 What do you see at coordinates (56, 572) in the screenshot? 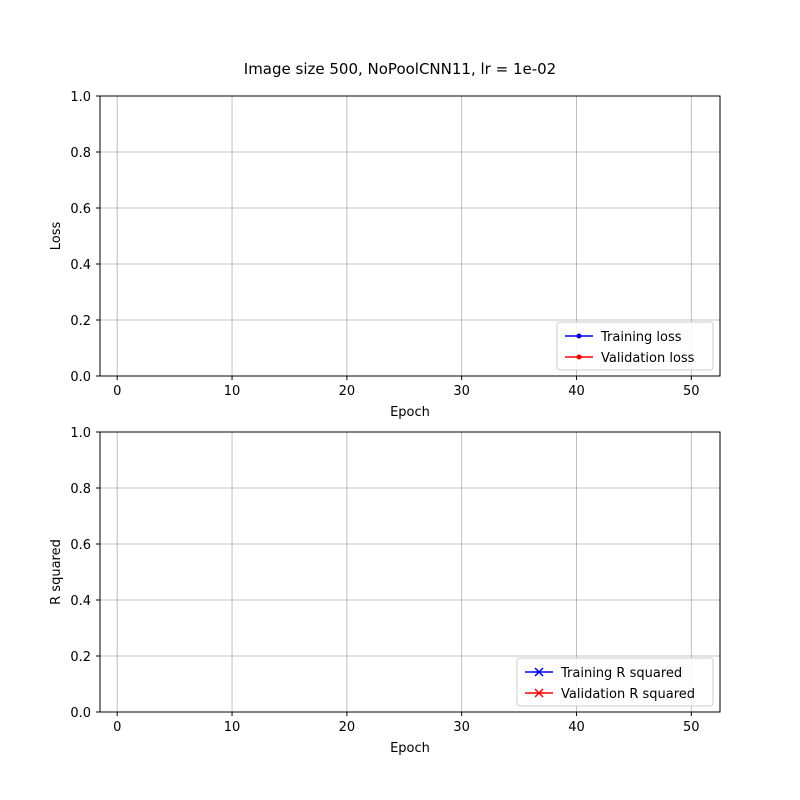
I see `y-axis-label: R squared` at bounding box center [56, 572].